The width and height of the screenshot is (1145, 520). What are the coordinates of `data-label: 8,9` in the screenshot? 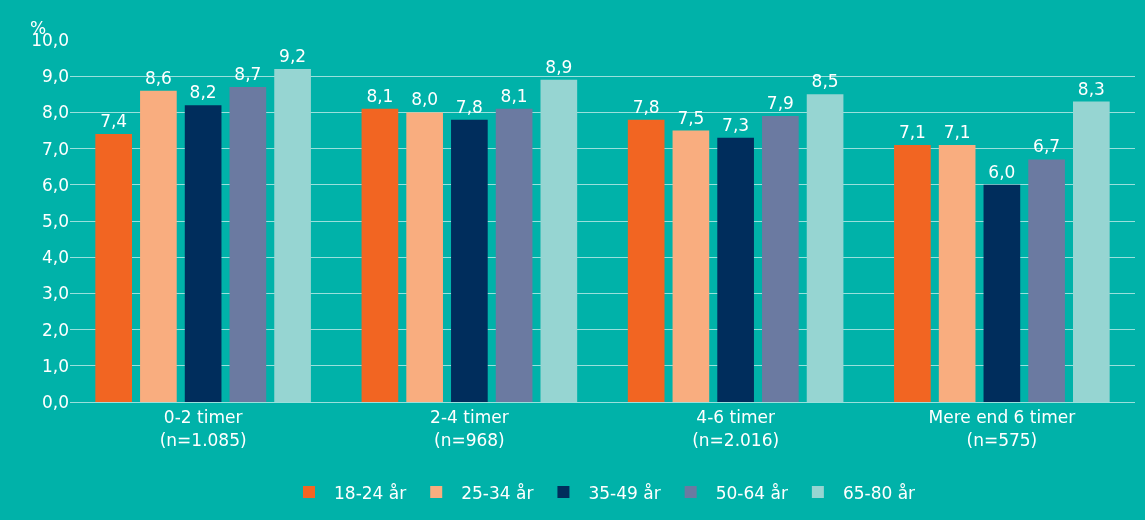 It's located at (559, 66).